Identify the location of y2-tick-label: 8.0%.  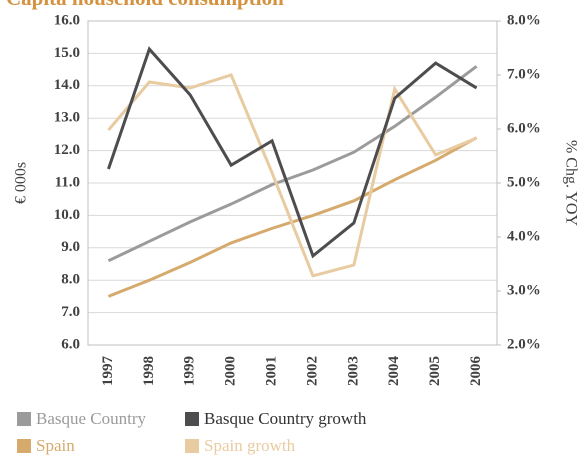
(524, 20).